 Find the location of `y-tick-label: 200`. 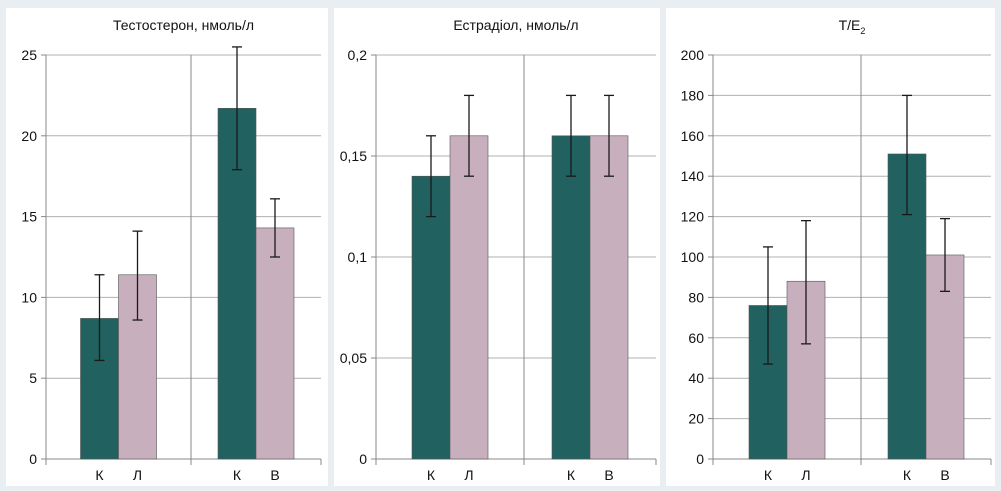

y-tick-label: 200 is located at coordinates (693, 55).